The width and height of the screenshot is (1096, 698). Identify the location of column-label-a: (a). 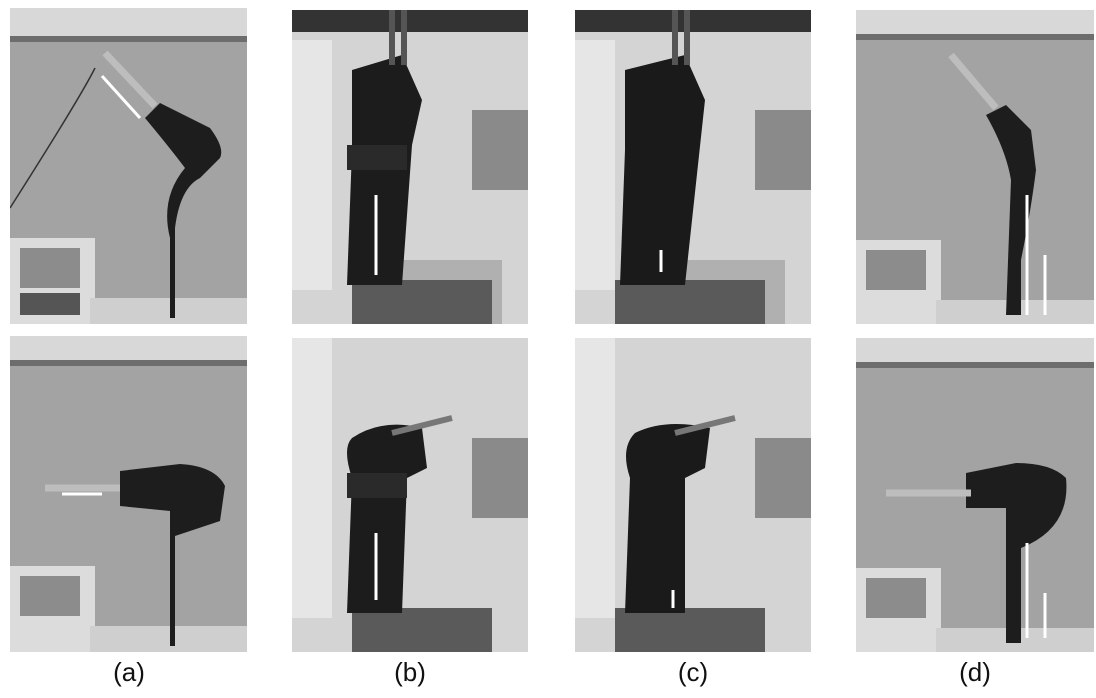
(129, 672).